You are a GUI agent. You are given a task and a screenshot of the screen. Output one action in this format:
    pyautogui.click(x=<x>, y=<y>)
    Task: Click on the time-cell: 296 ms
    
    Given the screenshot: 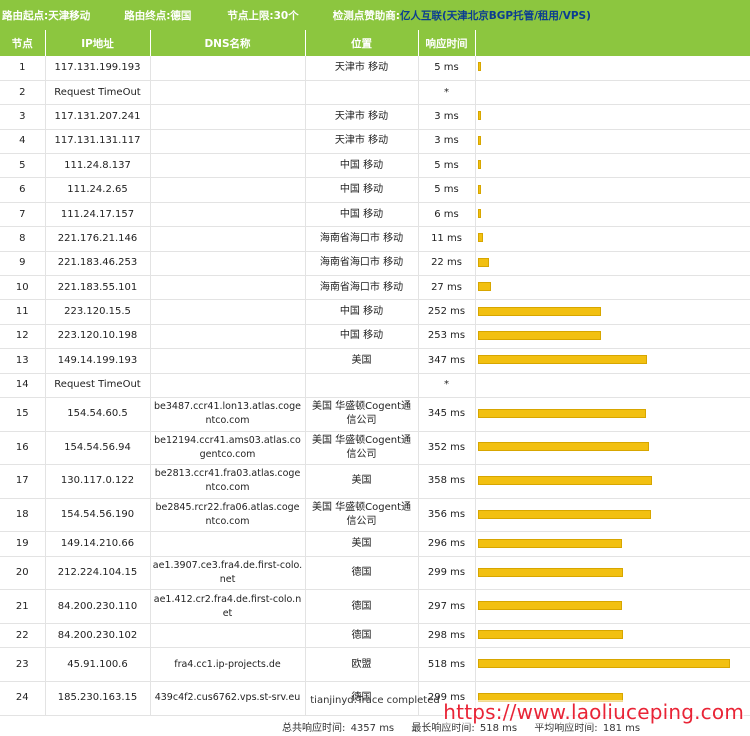 What is the action you would take?
    pyautogui.click(x=447, y=544)
    